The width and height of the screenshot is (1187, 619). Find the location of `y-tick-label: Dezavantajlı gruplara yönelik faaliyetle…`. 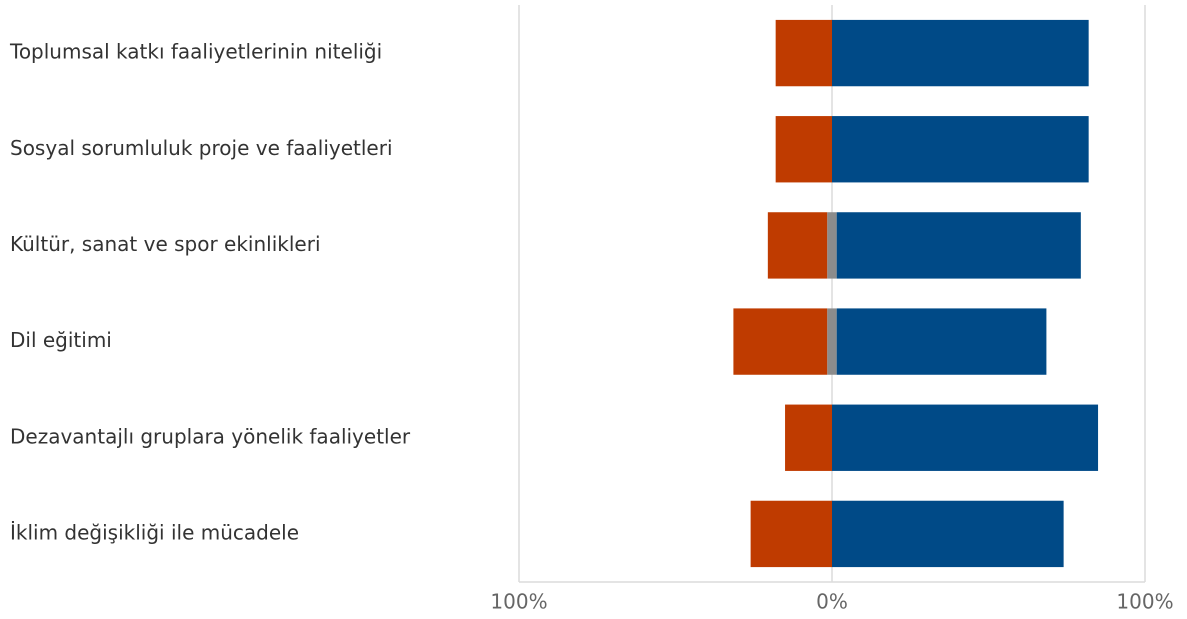

y-tick-label: Dezavantajlı gruplara yönelik faaliyetle… is located at coordinates (210, 436).